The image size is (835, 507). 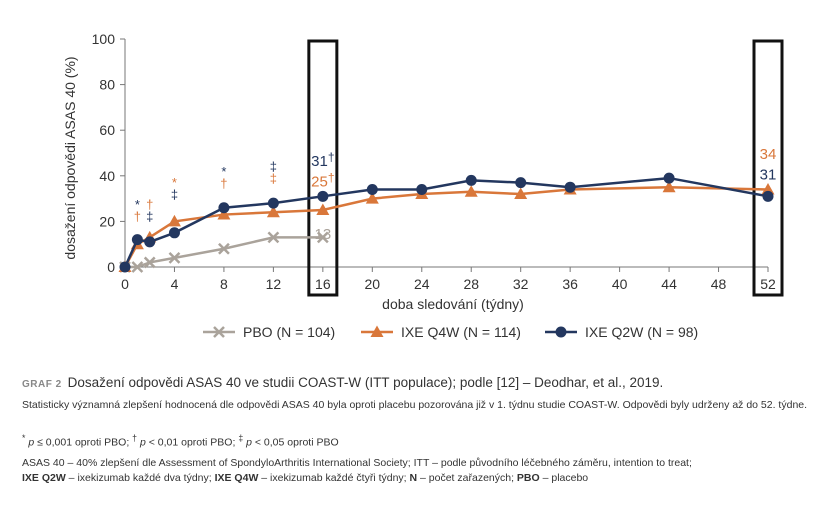 What do you see at coordinates (111, 267) in the screenshot?
I see `y-tick-label: 0` at bounding box center [111, 267].